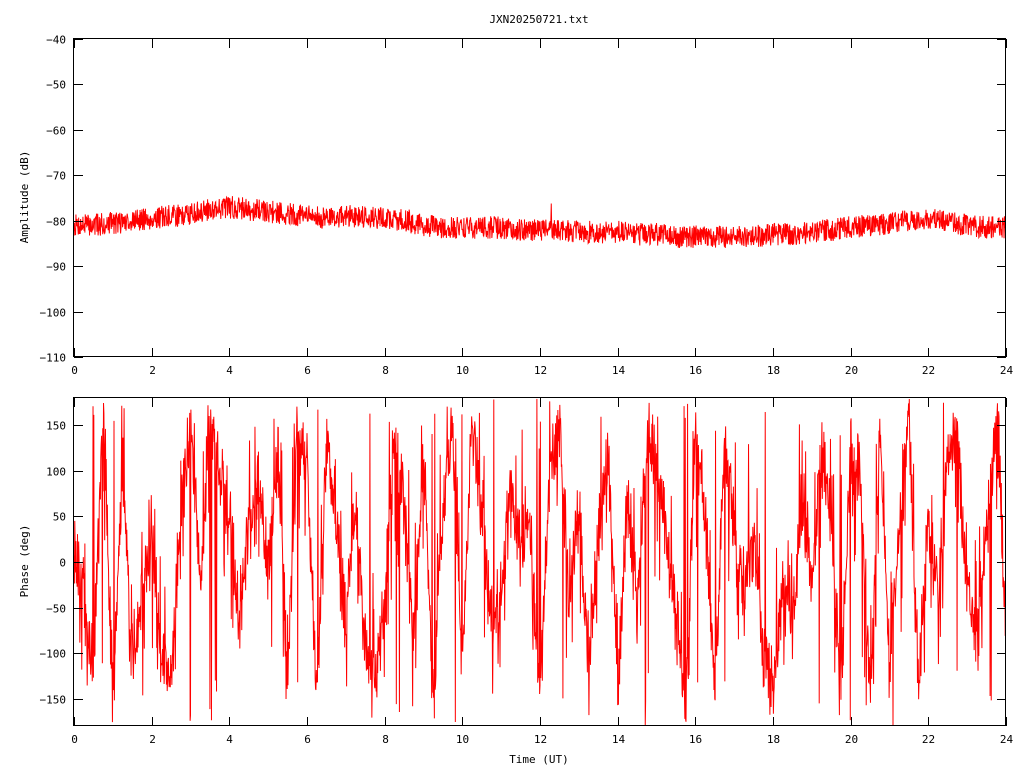  Describe the element at coordinates (229, 739) in the screenshot. I see `phase-x-tick-label: 4` at that location.